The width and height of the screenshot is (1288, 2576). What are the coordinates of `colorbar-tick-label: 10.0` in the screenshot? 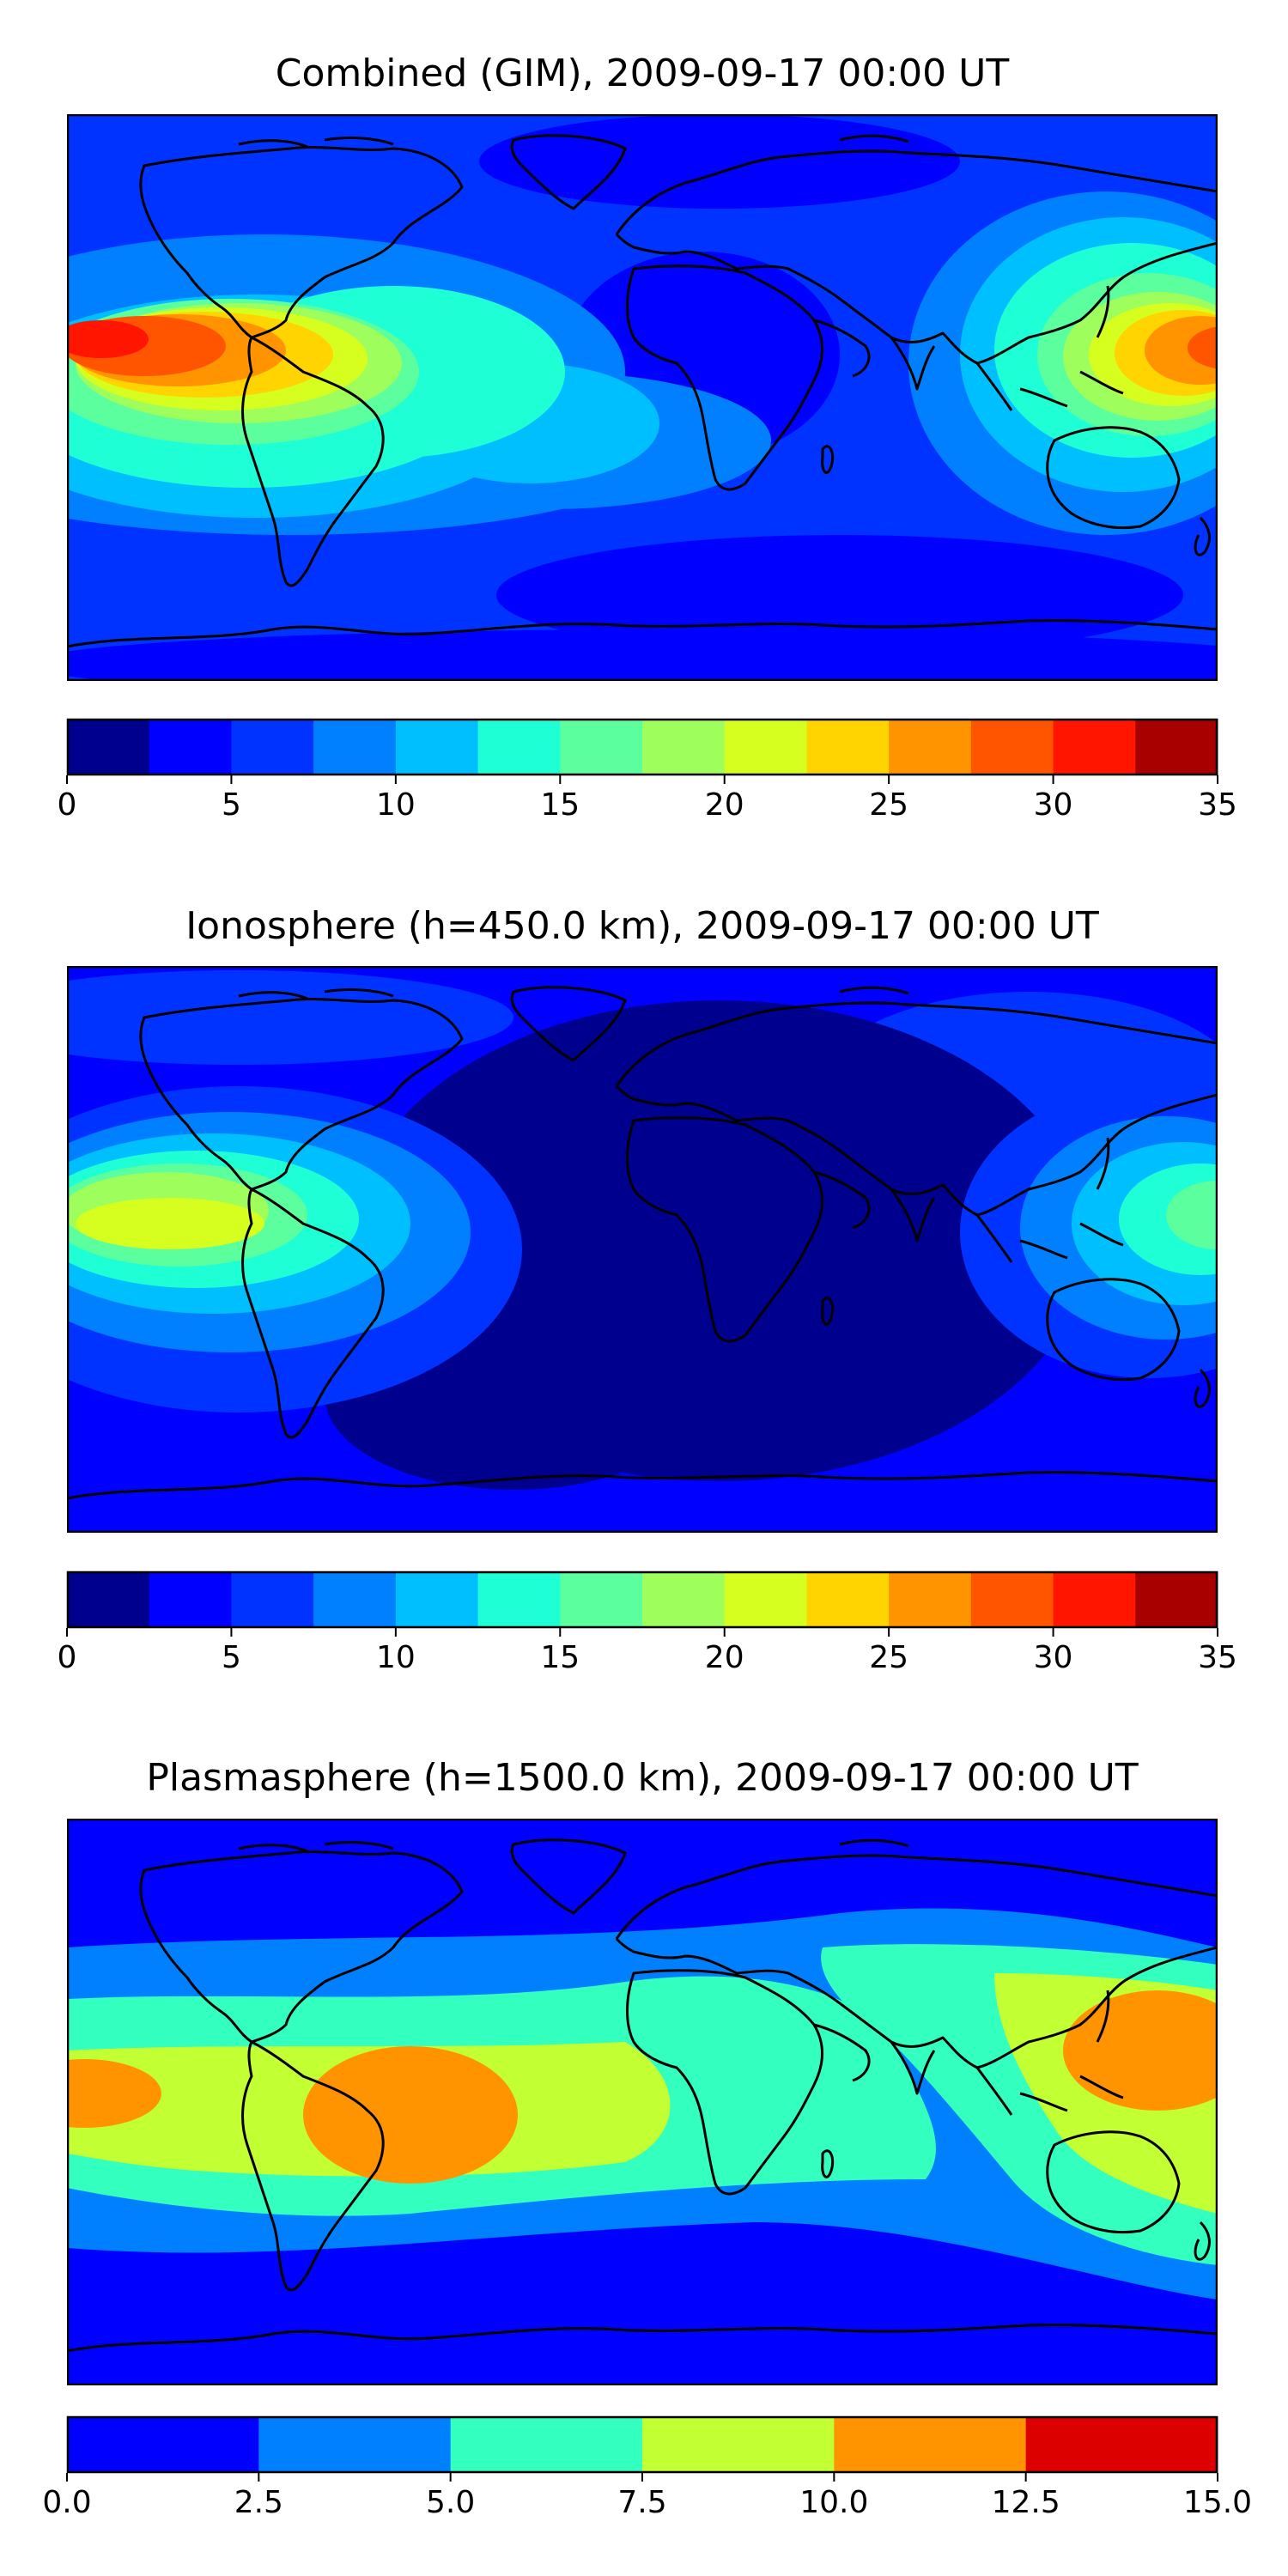 It's located at (834, 2502).